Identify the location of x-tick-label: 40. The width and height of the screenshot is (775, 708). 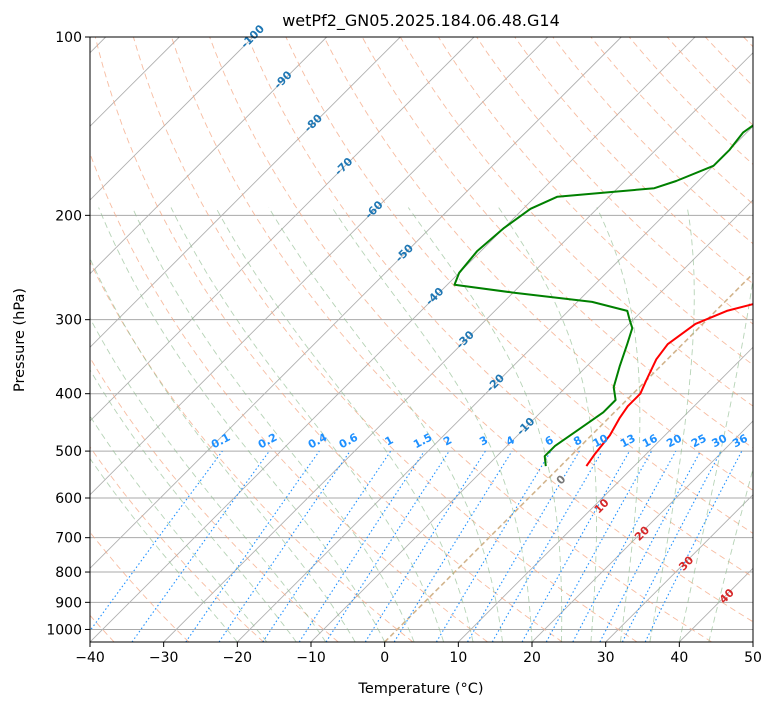
(679, 658).